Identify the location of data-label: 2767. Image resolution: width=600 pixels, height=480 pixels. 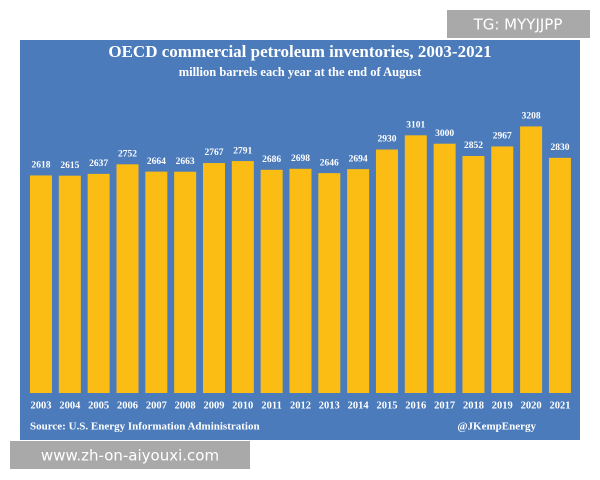
(213, 153).